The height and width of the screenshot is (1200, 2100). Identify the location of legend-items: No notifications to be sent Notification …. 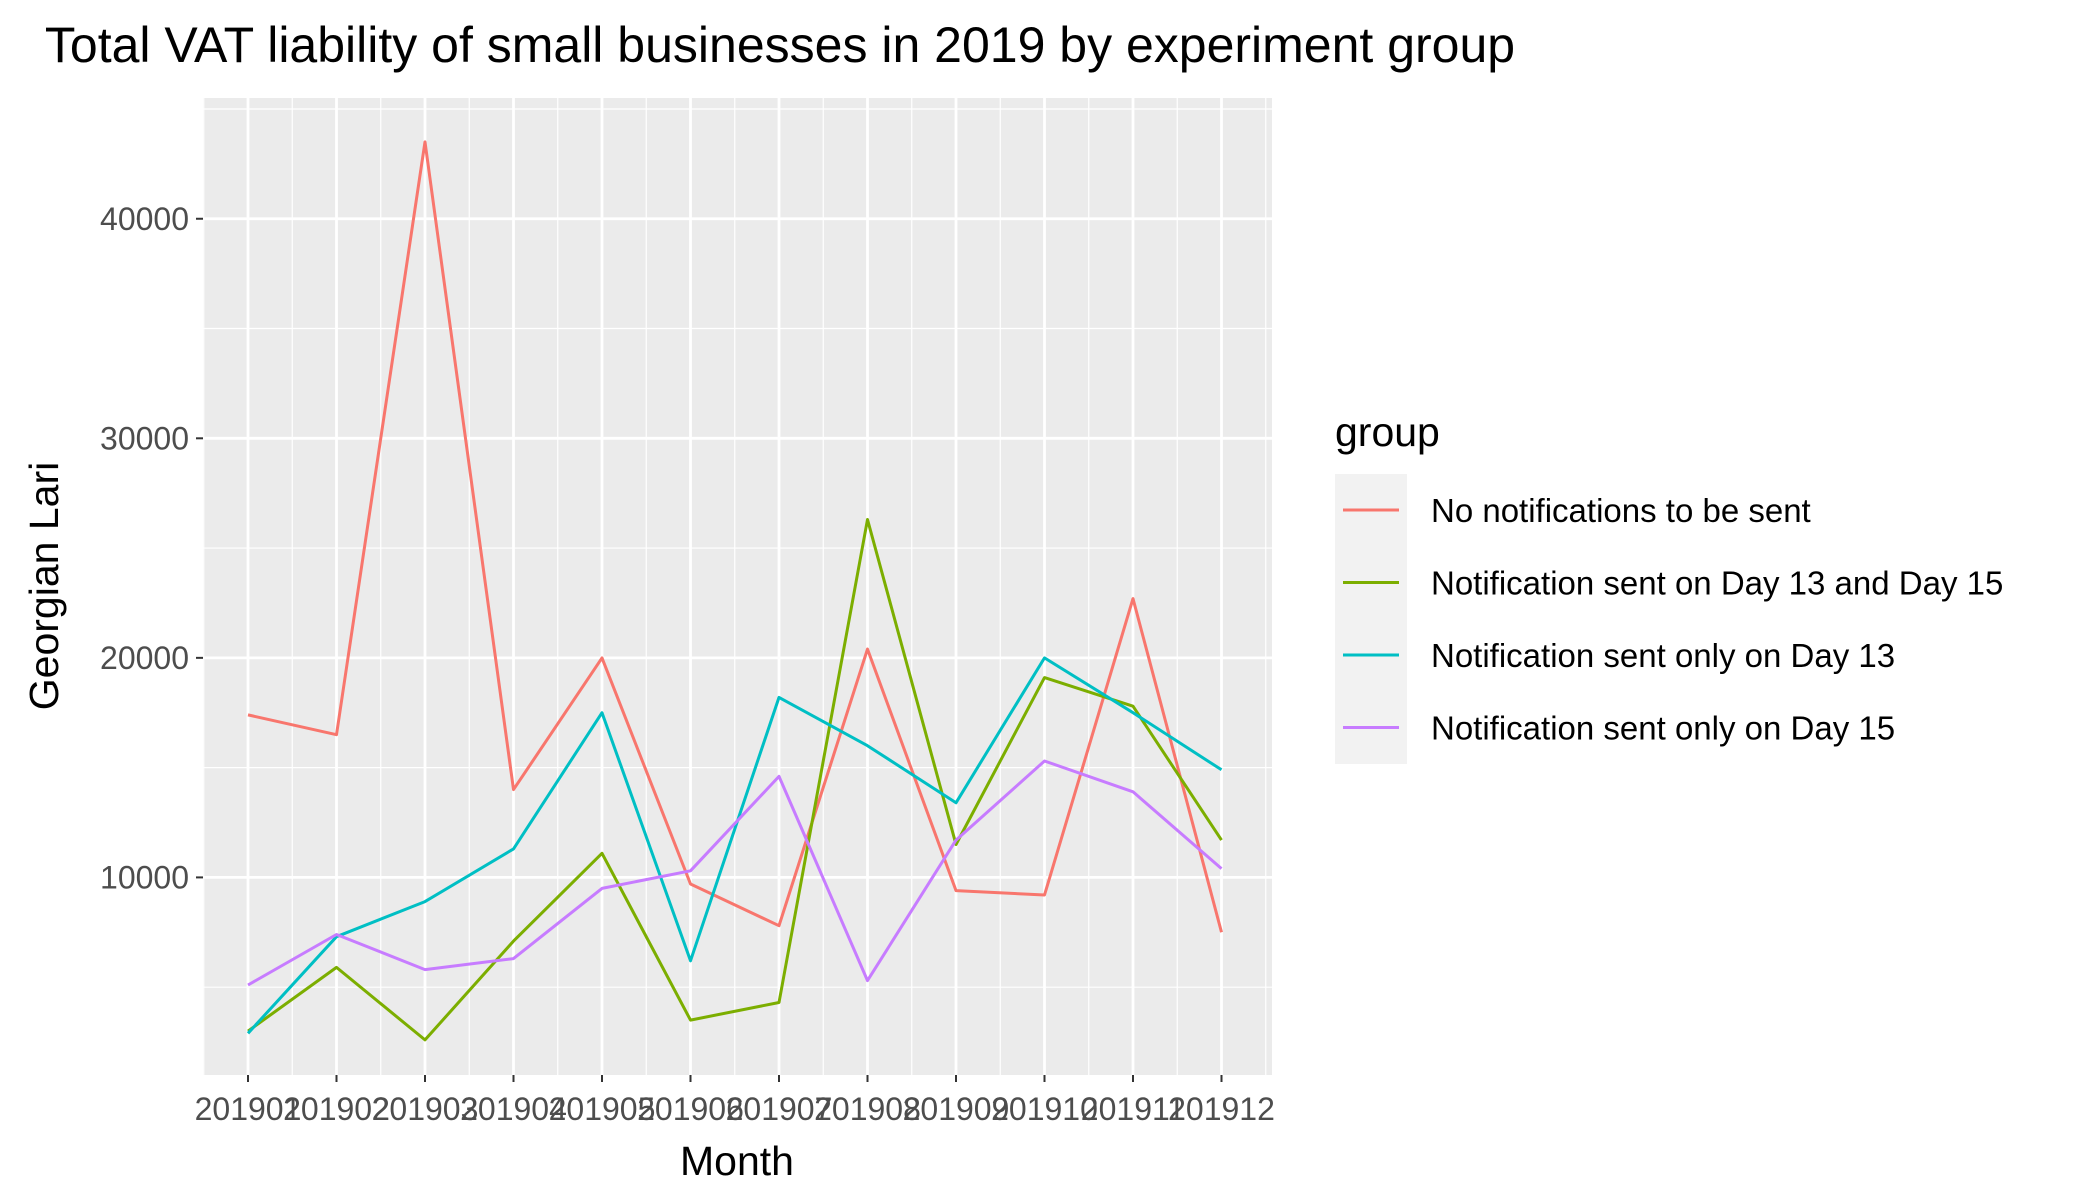
(1669, 619).